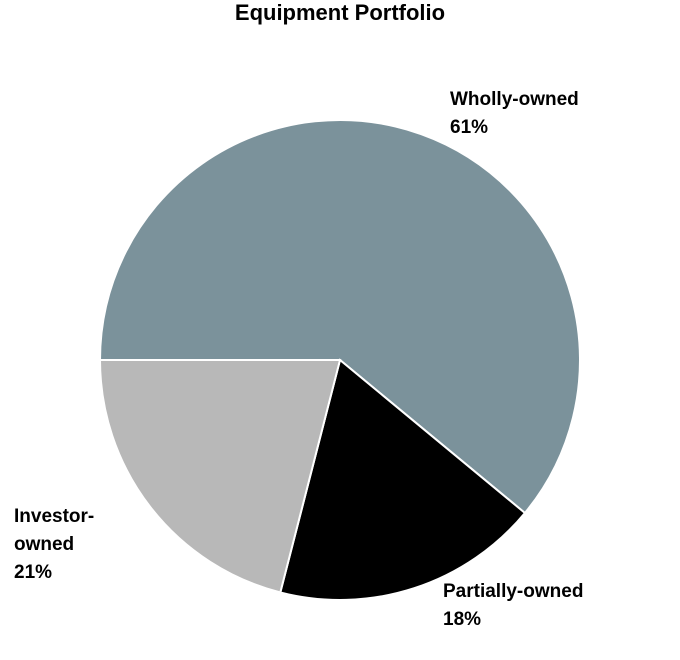 This screenshot has height=660, width=680. Describe the element at coordinates (513, 606) in the screenshot. I see `slice-label-partially-owned: Partially-owned 18%` at that location.